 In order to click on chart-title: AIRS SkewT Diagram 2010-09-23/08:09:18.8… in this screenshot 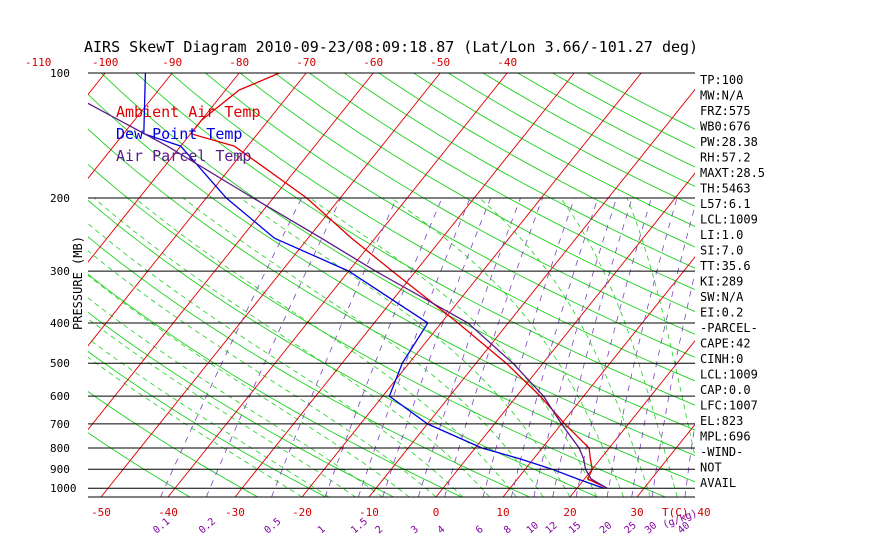, I will do `click(391, 47)`.